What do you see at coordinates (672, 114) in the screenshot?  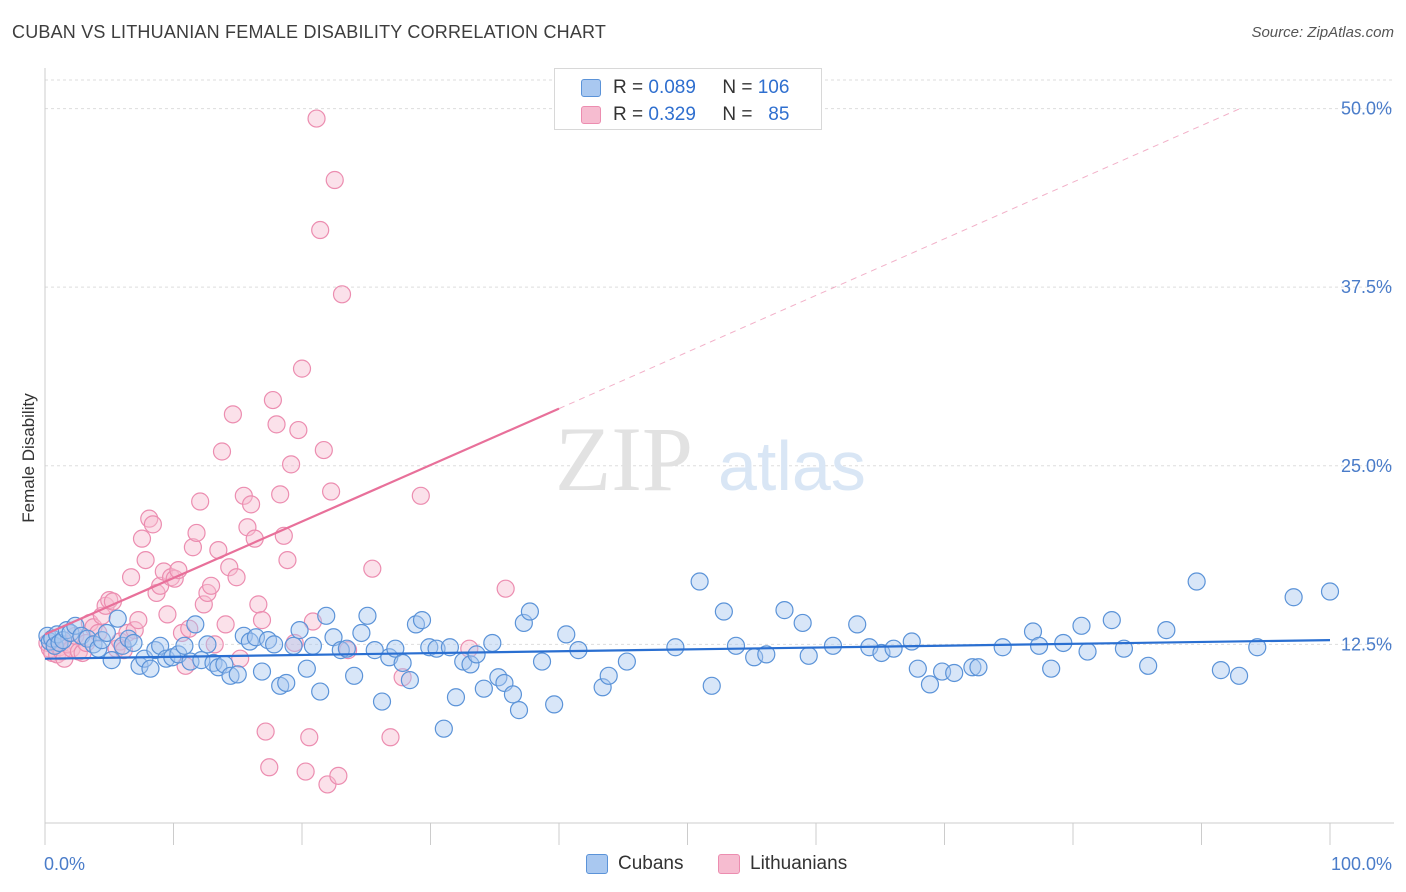 I see `legend-r-value: 0.329` at bounding box center [672, 114].